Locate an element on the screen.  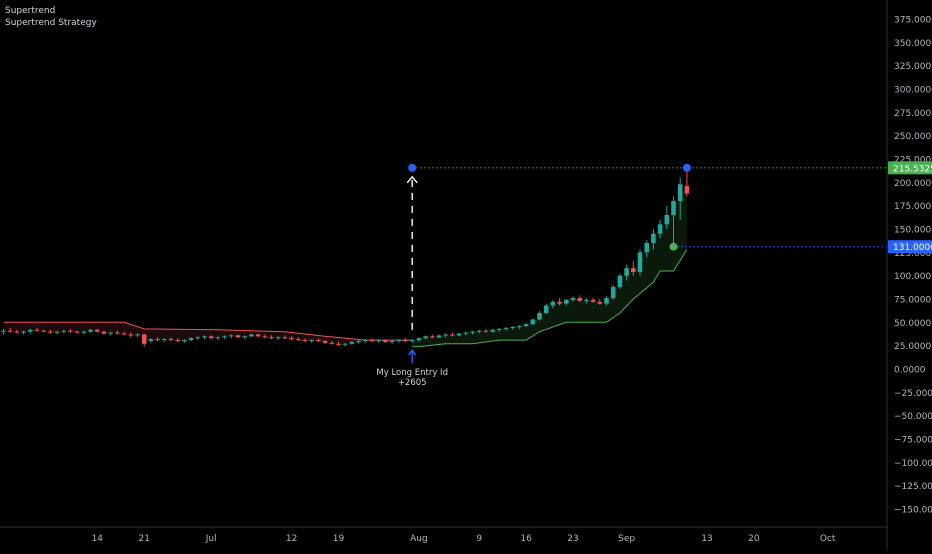
y-tick-label: 50.0000 is located at coordinates (912, 324).